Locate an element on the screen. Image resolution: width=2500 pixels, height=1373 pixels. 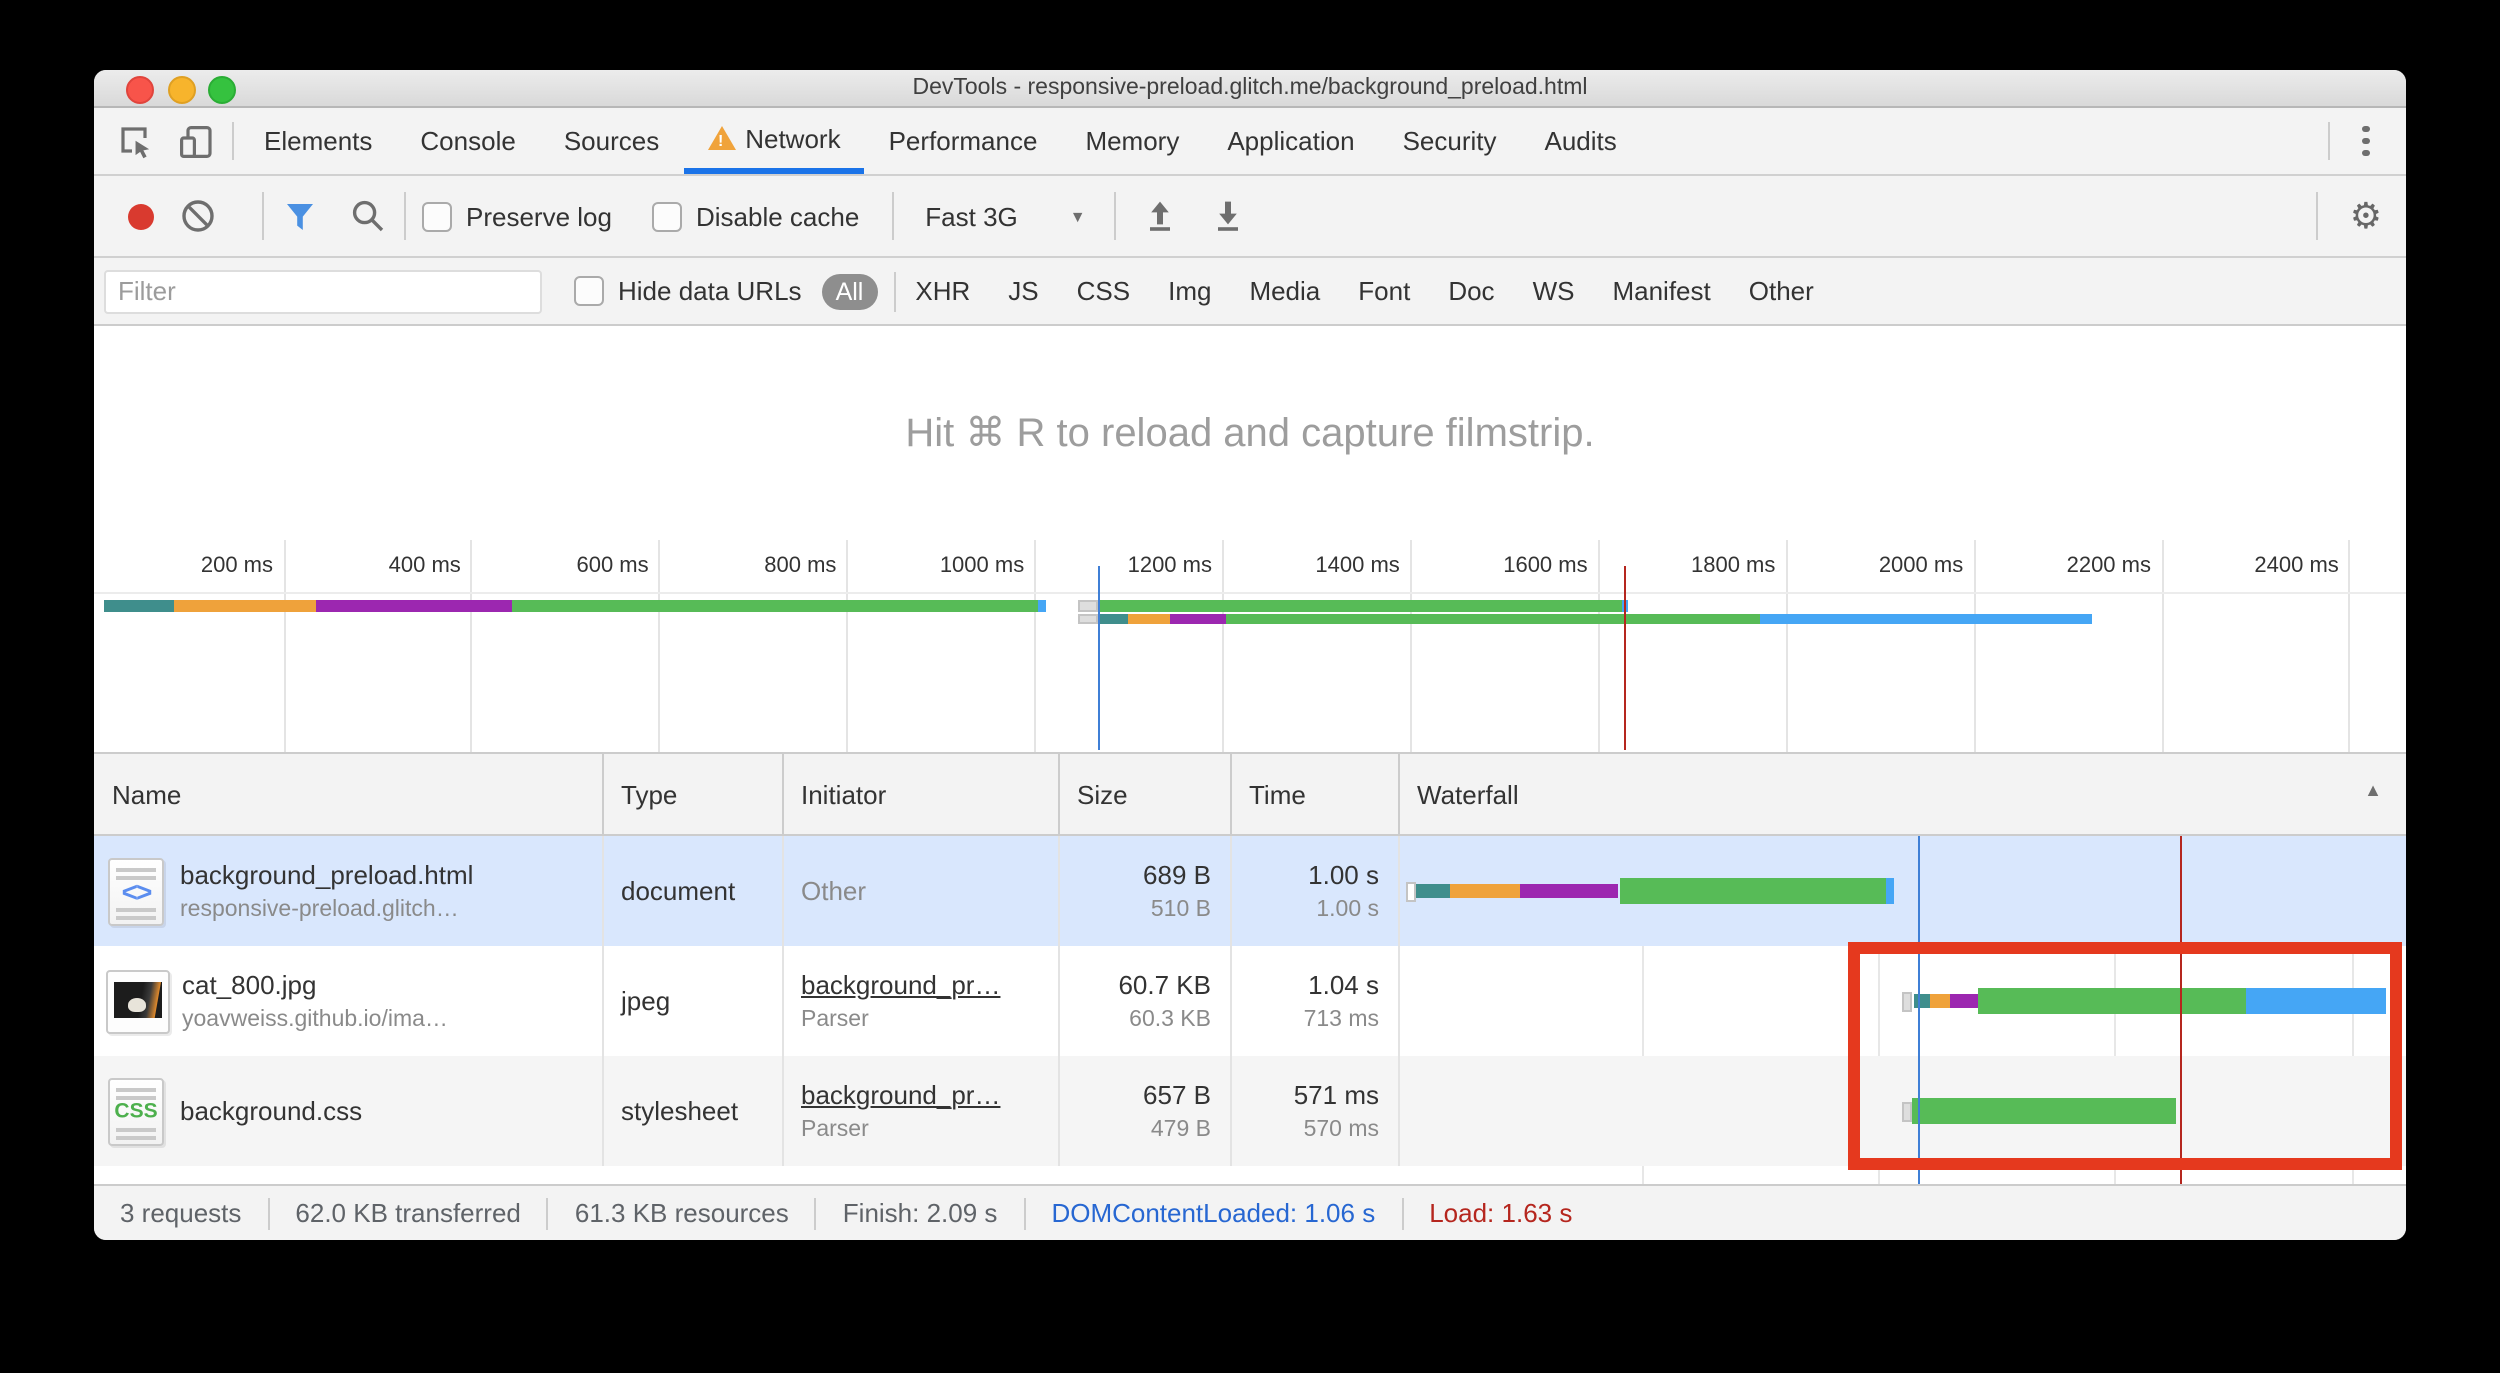
transferred-size: 62.0 KB transferred is located at coordinates (408, 1213).